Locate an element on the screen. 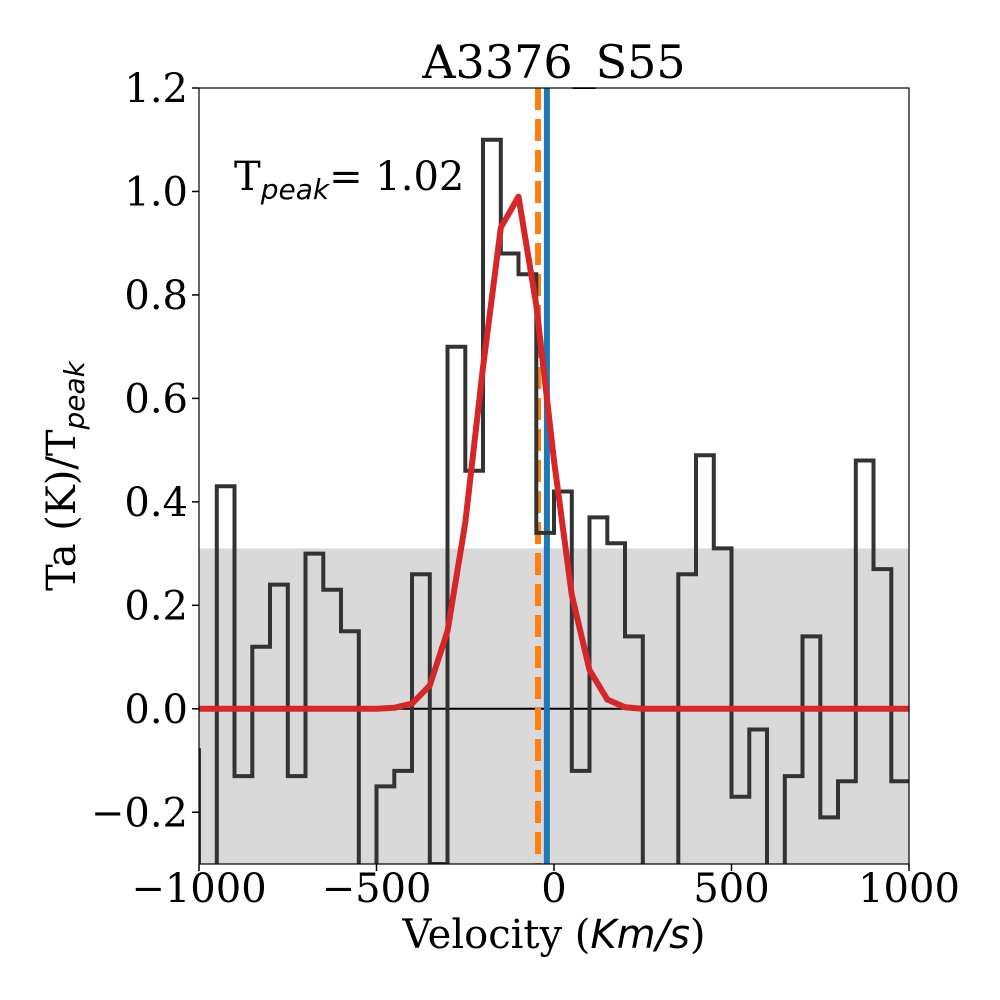 This screenshot has height=1000, width=1000. y-tick-label: −0.2 is located at coordinates (139, 813).